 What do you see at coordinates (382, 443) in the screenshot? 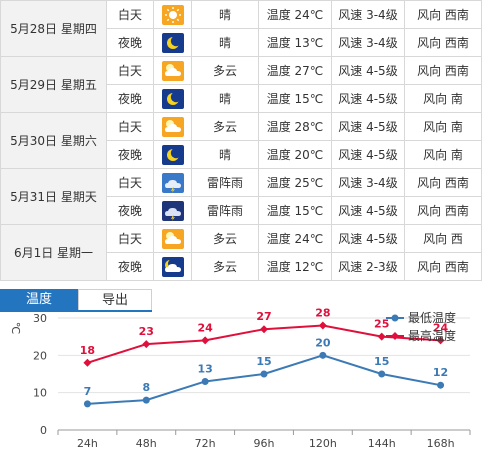
I see `x-tick-label: 144h` at bounding box center [382, 443].